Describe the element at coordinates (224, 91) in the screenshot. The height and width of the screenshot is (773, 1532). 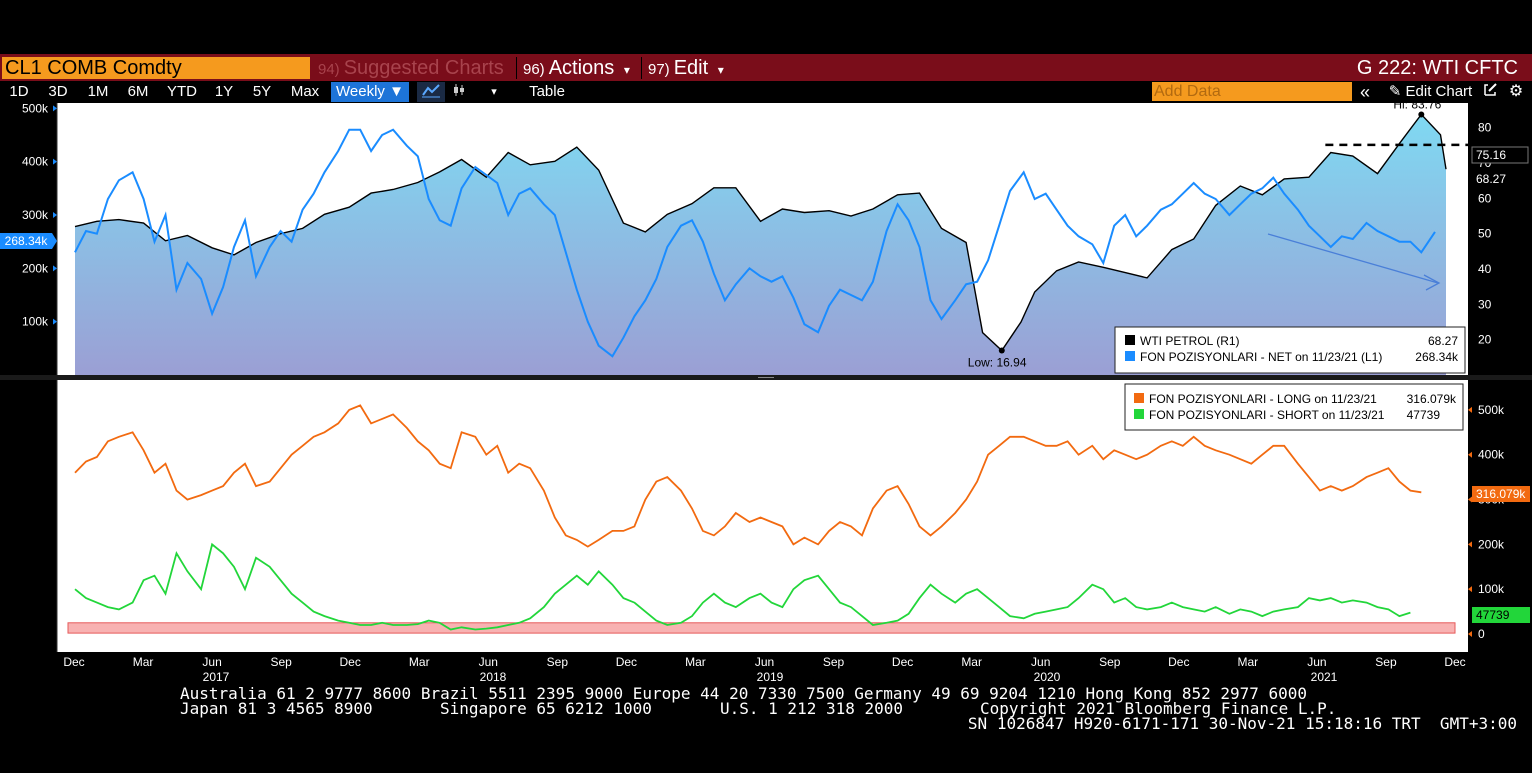
I see `range-1y-button: 1Y` at that location.